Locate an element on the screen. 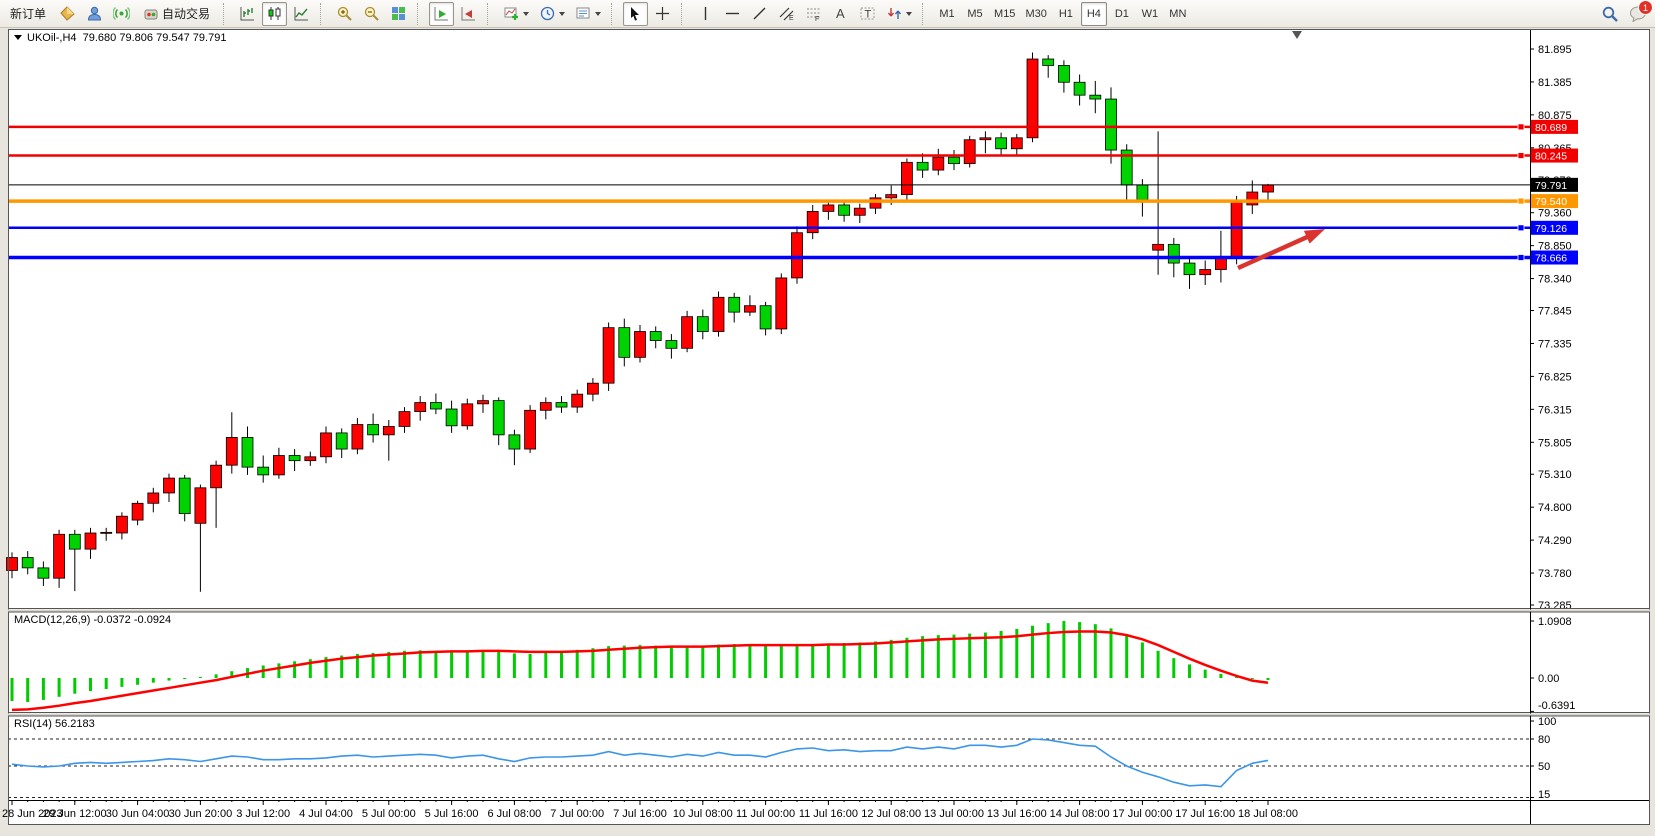 This screenshot has height=836, width=1655. svg-text: 28 Jun 2023 is located at coordinates (32, 814).